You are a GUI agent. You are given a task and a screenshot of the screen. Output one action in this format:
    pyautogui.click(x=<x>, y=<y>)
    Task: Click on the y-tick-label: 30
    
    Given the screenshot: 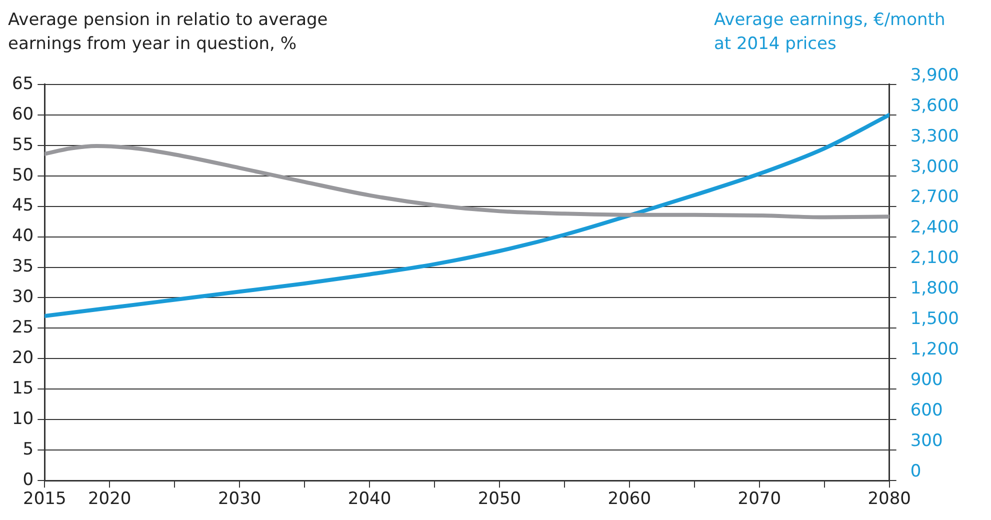 What is the action you would take?
    pyautogui.click(x=23, y=297)
    